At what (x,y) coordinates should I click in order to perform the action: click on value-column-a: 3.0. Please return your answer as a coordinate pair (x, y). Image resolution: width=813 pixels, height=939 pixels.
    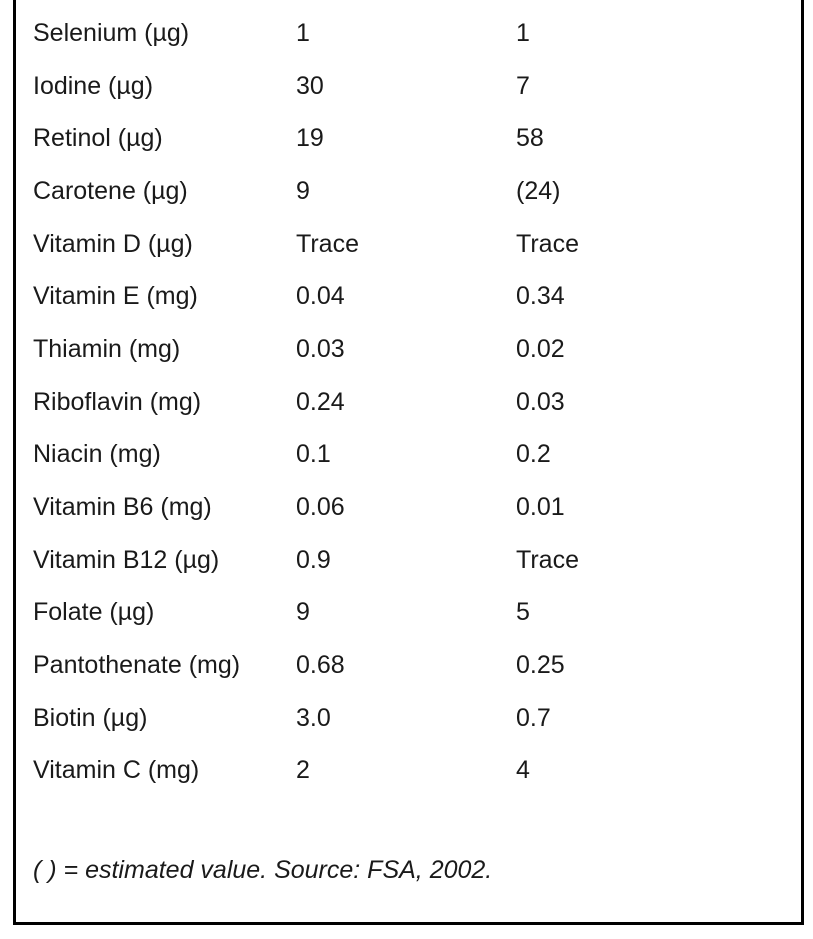
    Looking at the image, I should click on (313, 717).